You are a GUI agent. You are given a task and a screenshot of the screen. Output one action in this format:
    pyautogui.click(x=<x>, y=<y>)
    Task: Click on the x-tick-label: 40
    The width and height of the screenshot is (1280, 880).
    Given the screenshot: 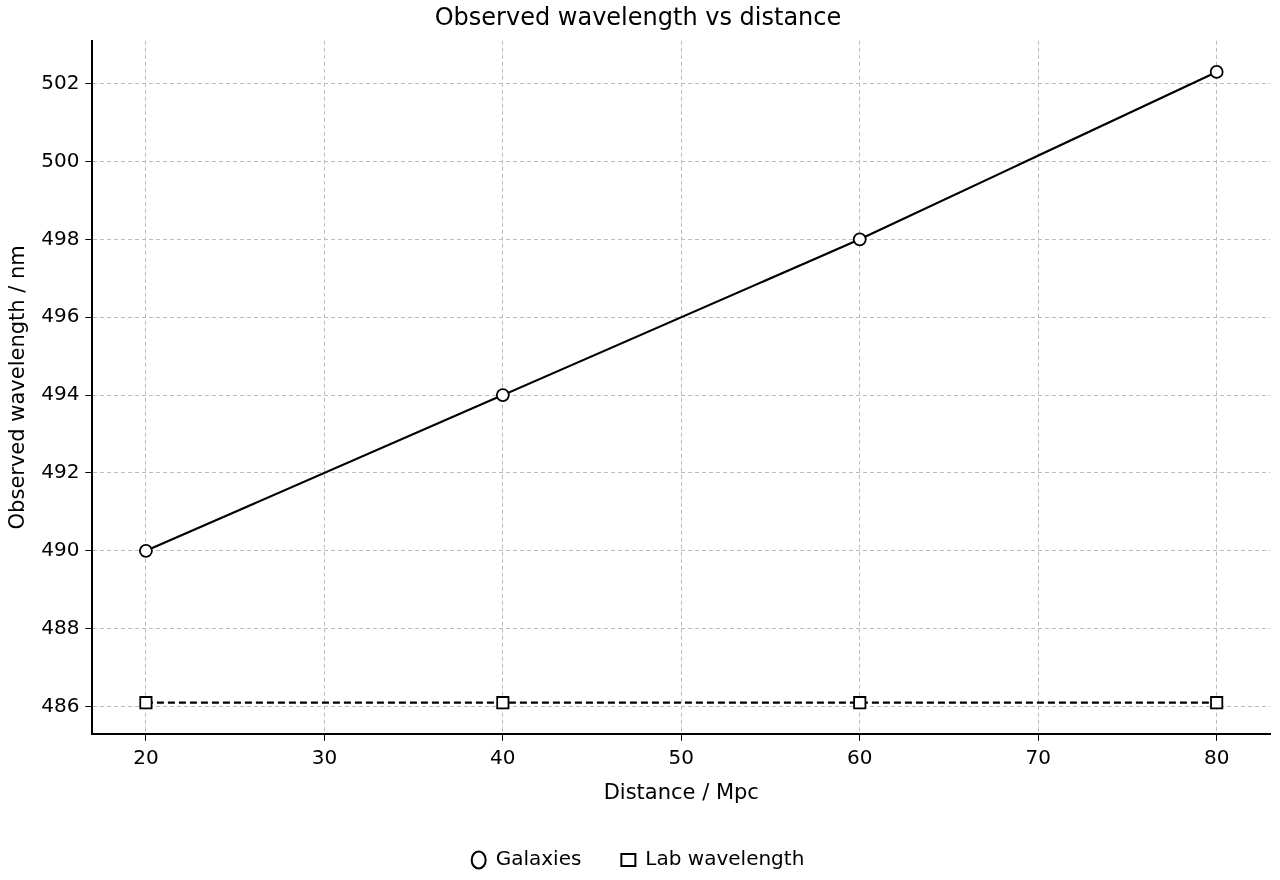 What is the action you would take?
    pyautogui.click(x=503, y=757)
    